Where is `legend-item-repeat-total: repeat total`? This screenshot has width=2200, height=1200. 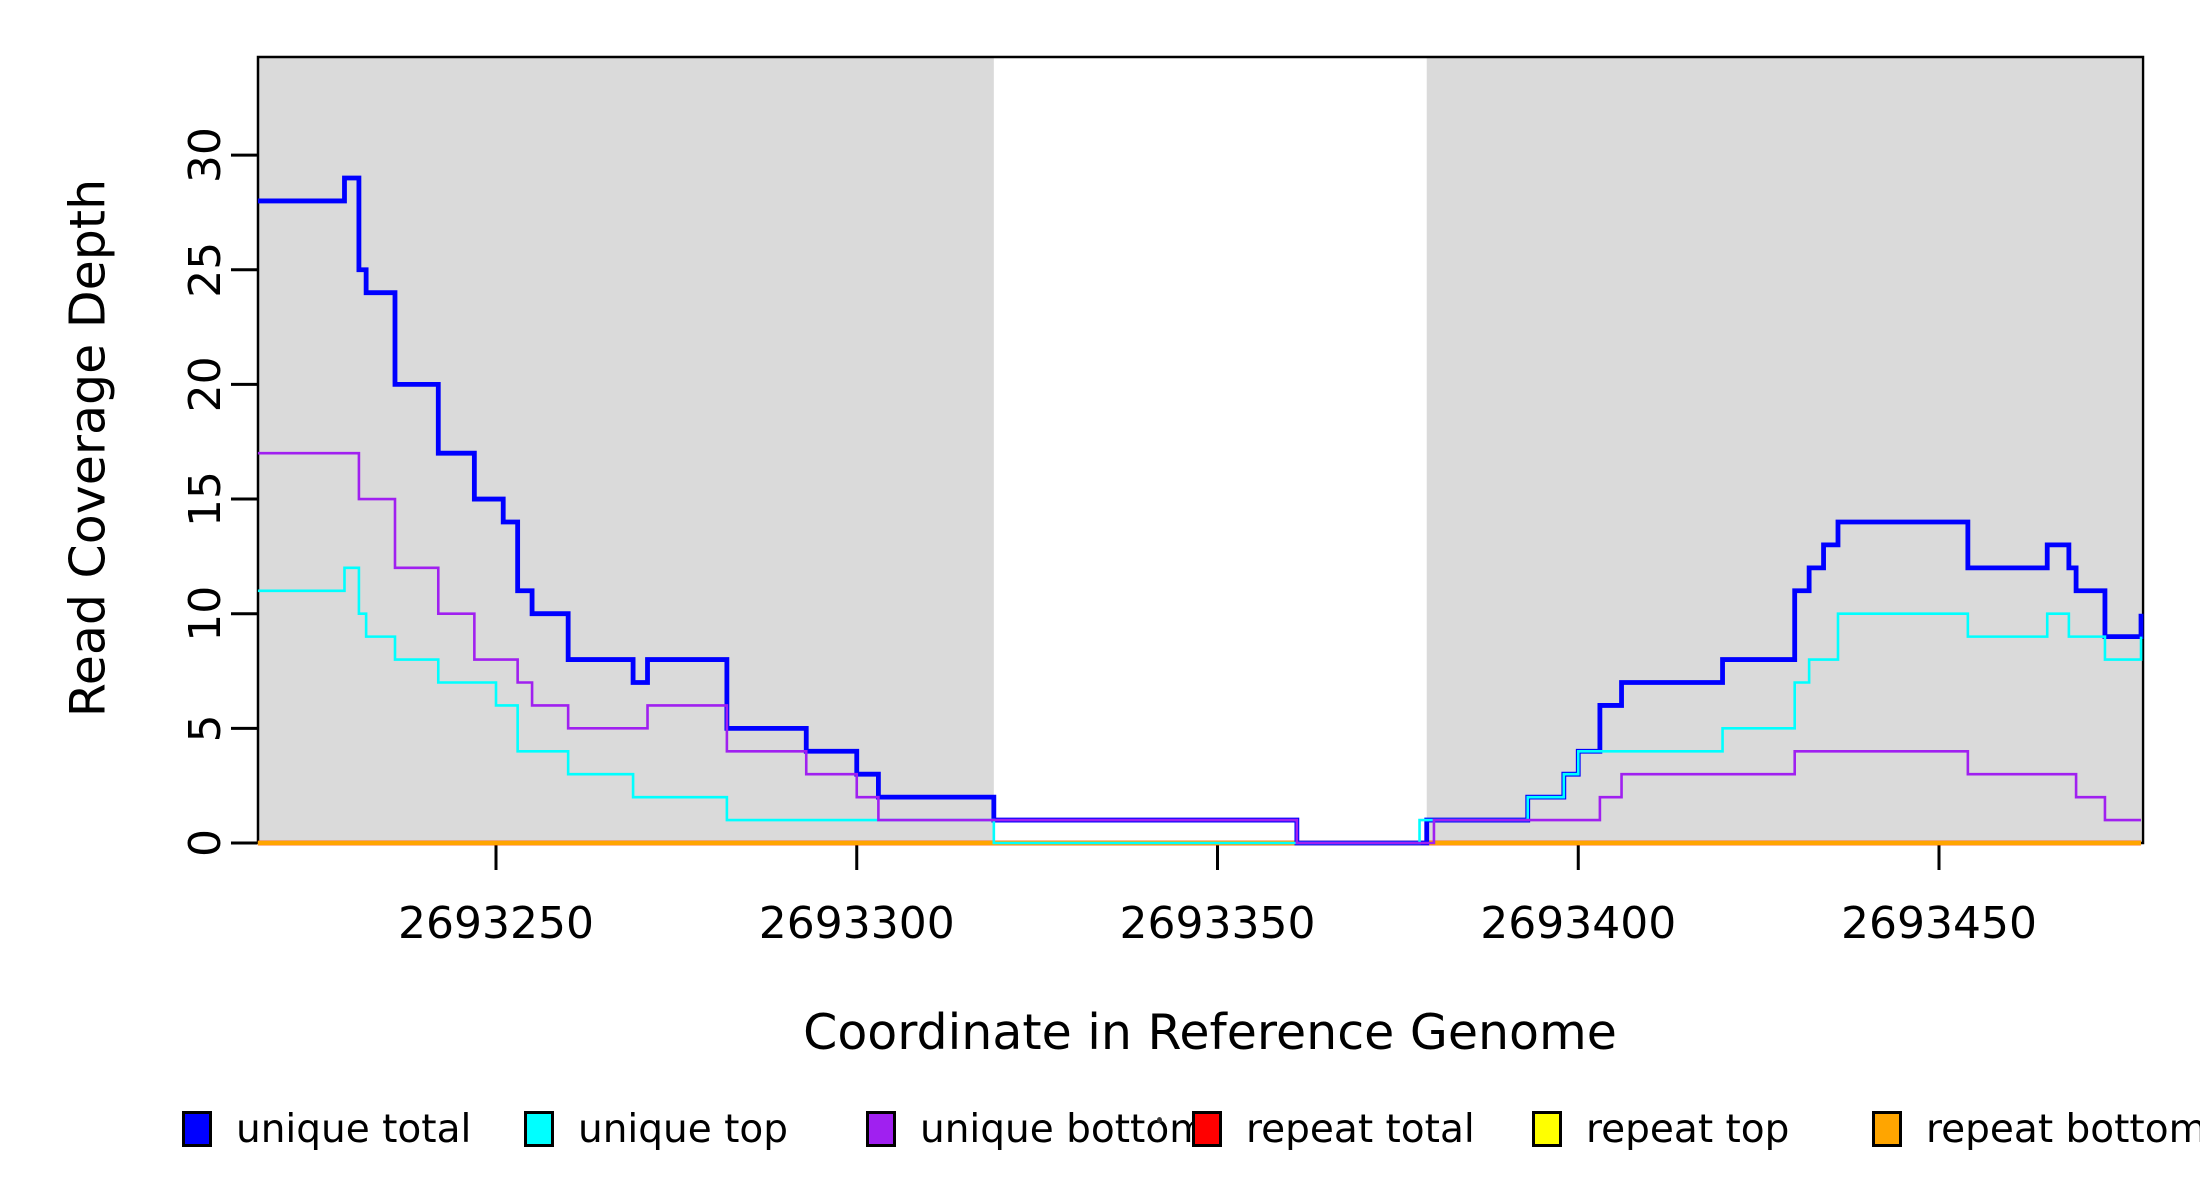 legend-item-repeat-total: repeat total is located at coordinates (1333, 1129).